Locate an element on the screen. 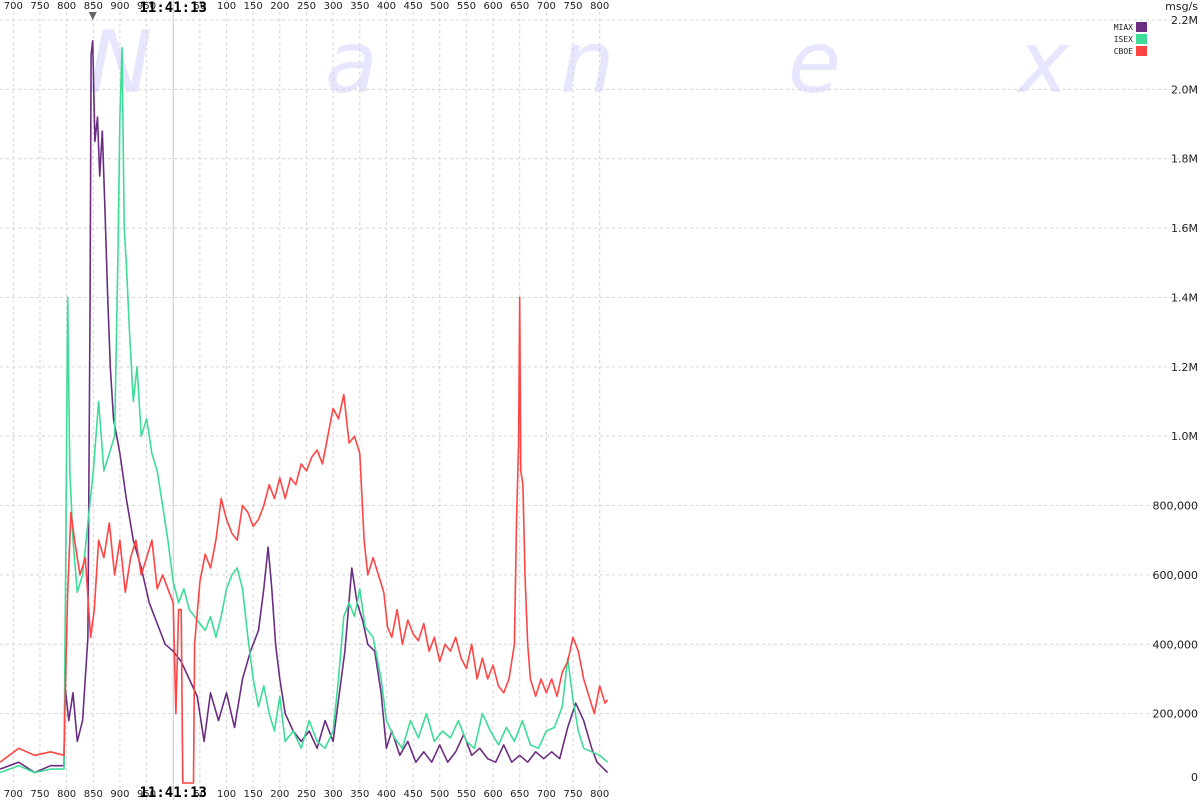 The width and height of the screenshot is (1200, 800). x-tick-label-top: 250 is located at coordinates (306, 6).